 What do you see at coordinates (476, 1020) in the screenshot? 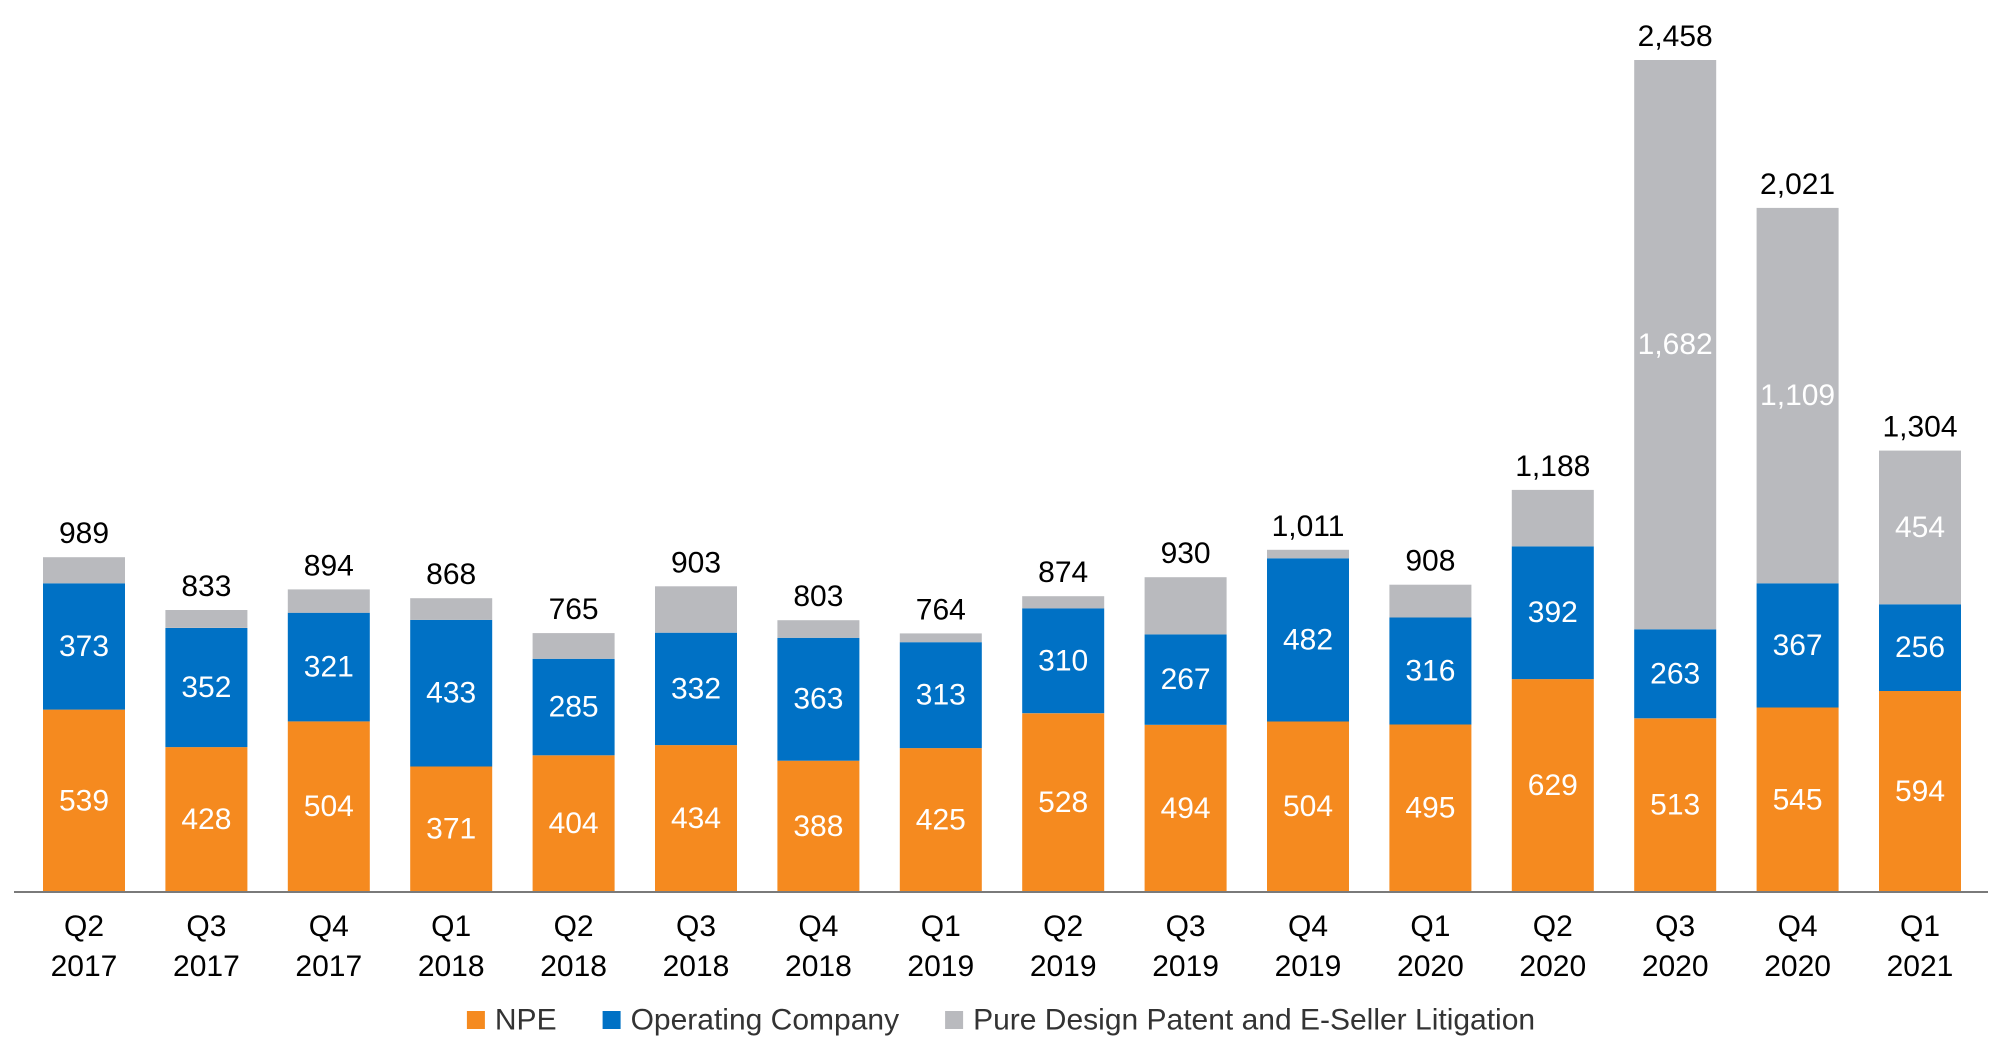
I see `legend-swatch` at bounding box center [476, 1020].